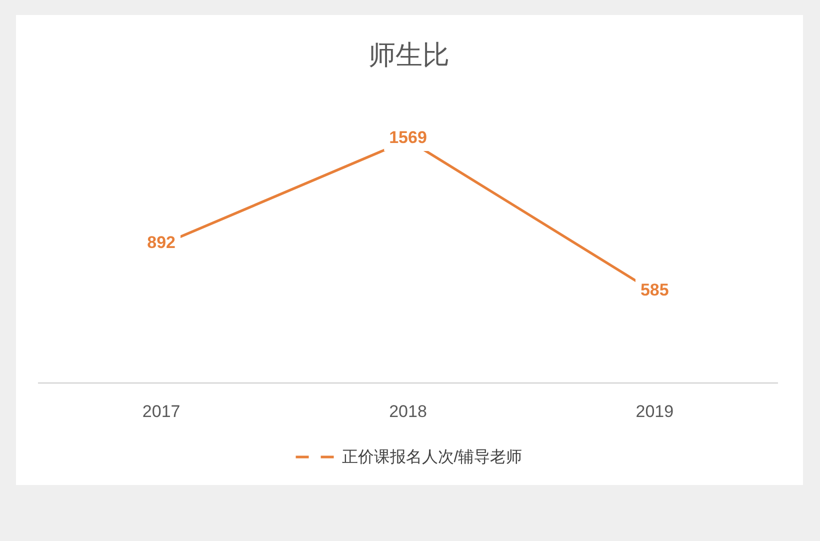 This screenshot has width=820, height=541. What do you see at coordinates (654, 290) in the screenshot?
I see `data-label: 585` at bounding box center [654, 290].